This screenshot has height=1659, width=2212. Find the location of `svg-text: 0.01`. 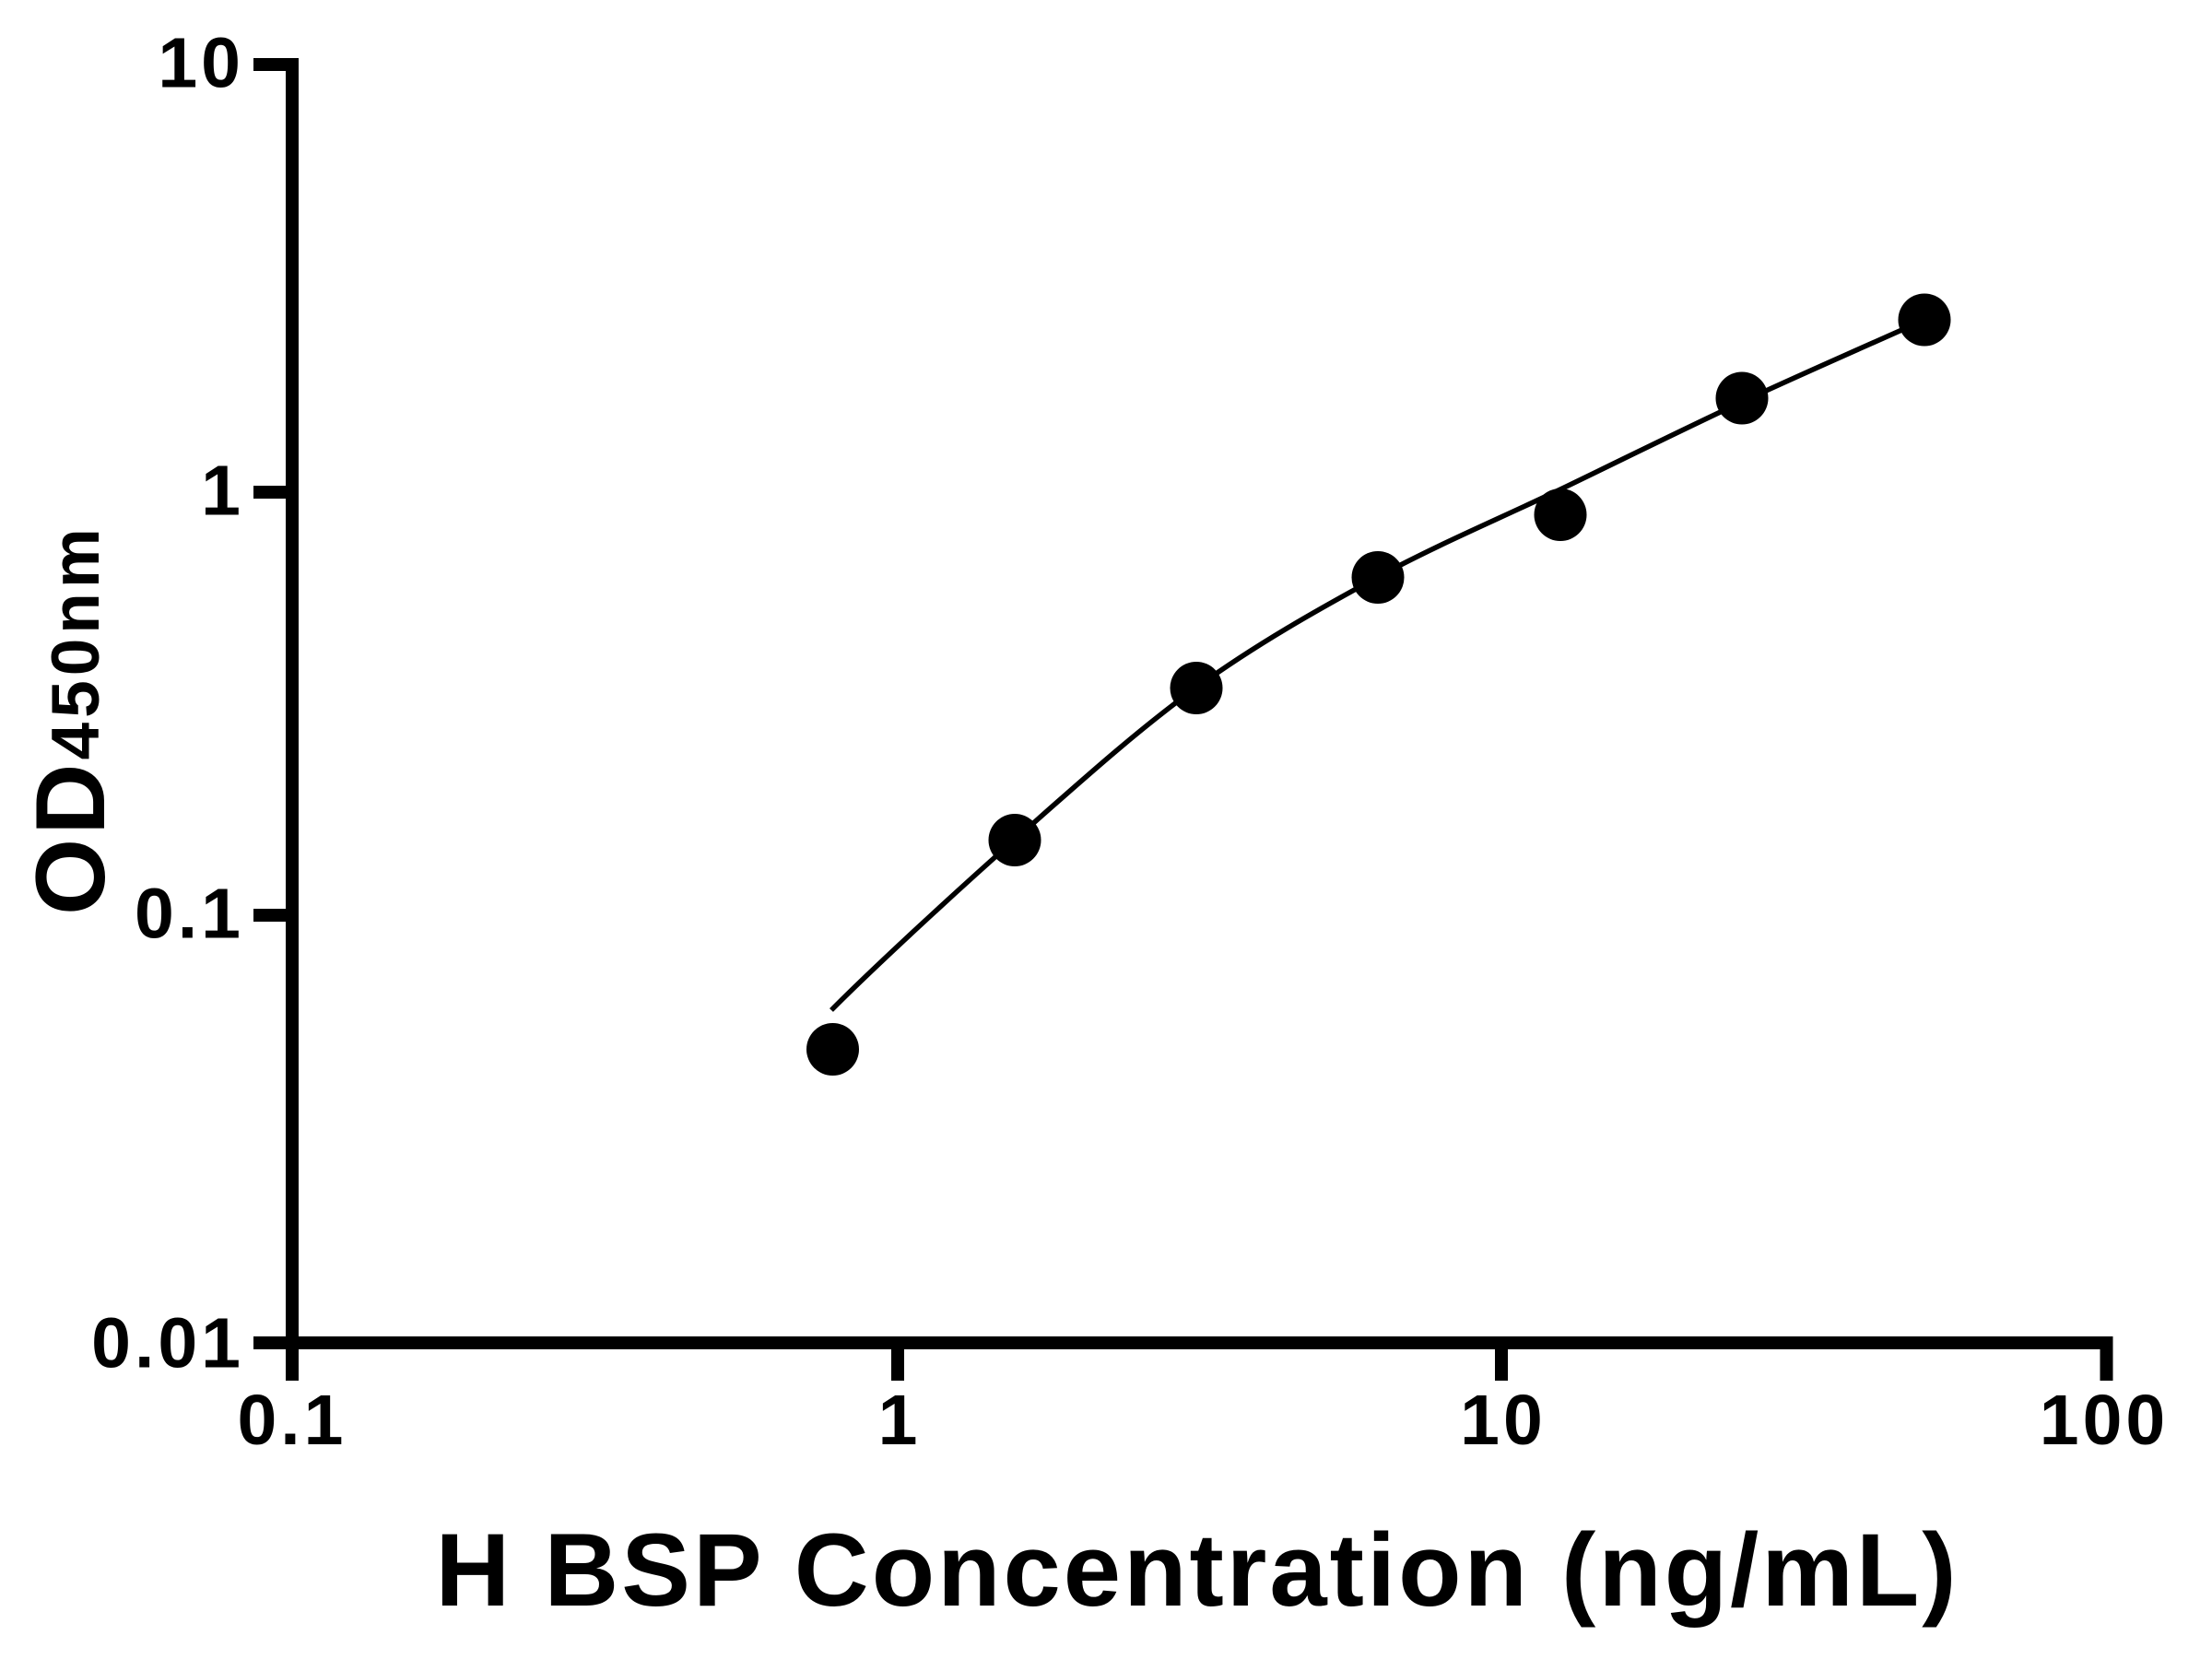

svg-text: 0.01 is located at coordinates (167, 1343).